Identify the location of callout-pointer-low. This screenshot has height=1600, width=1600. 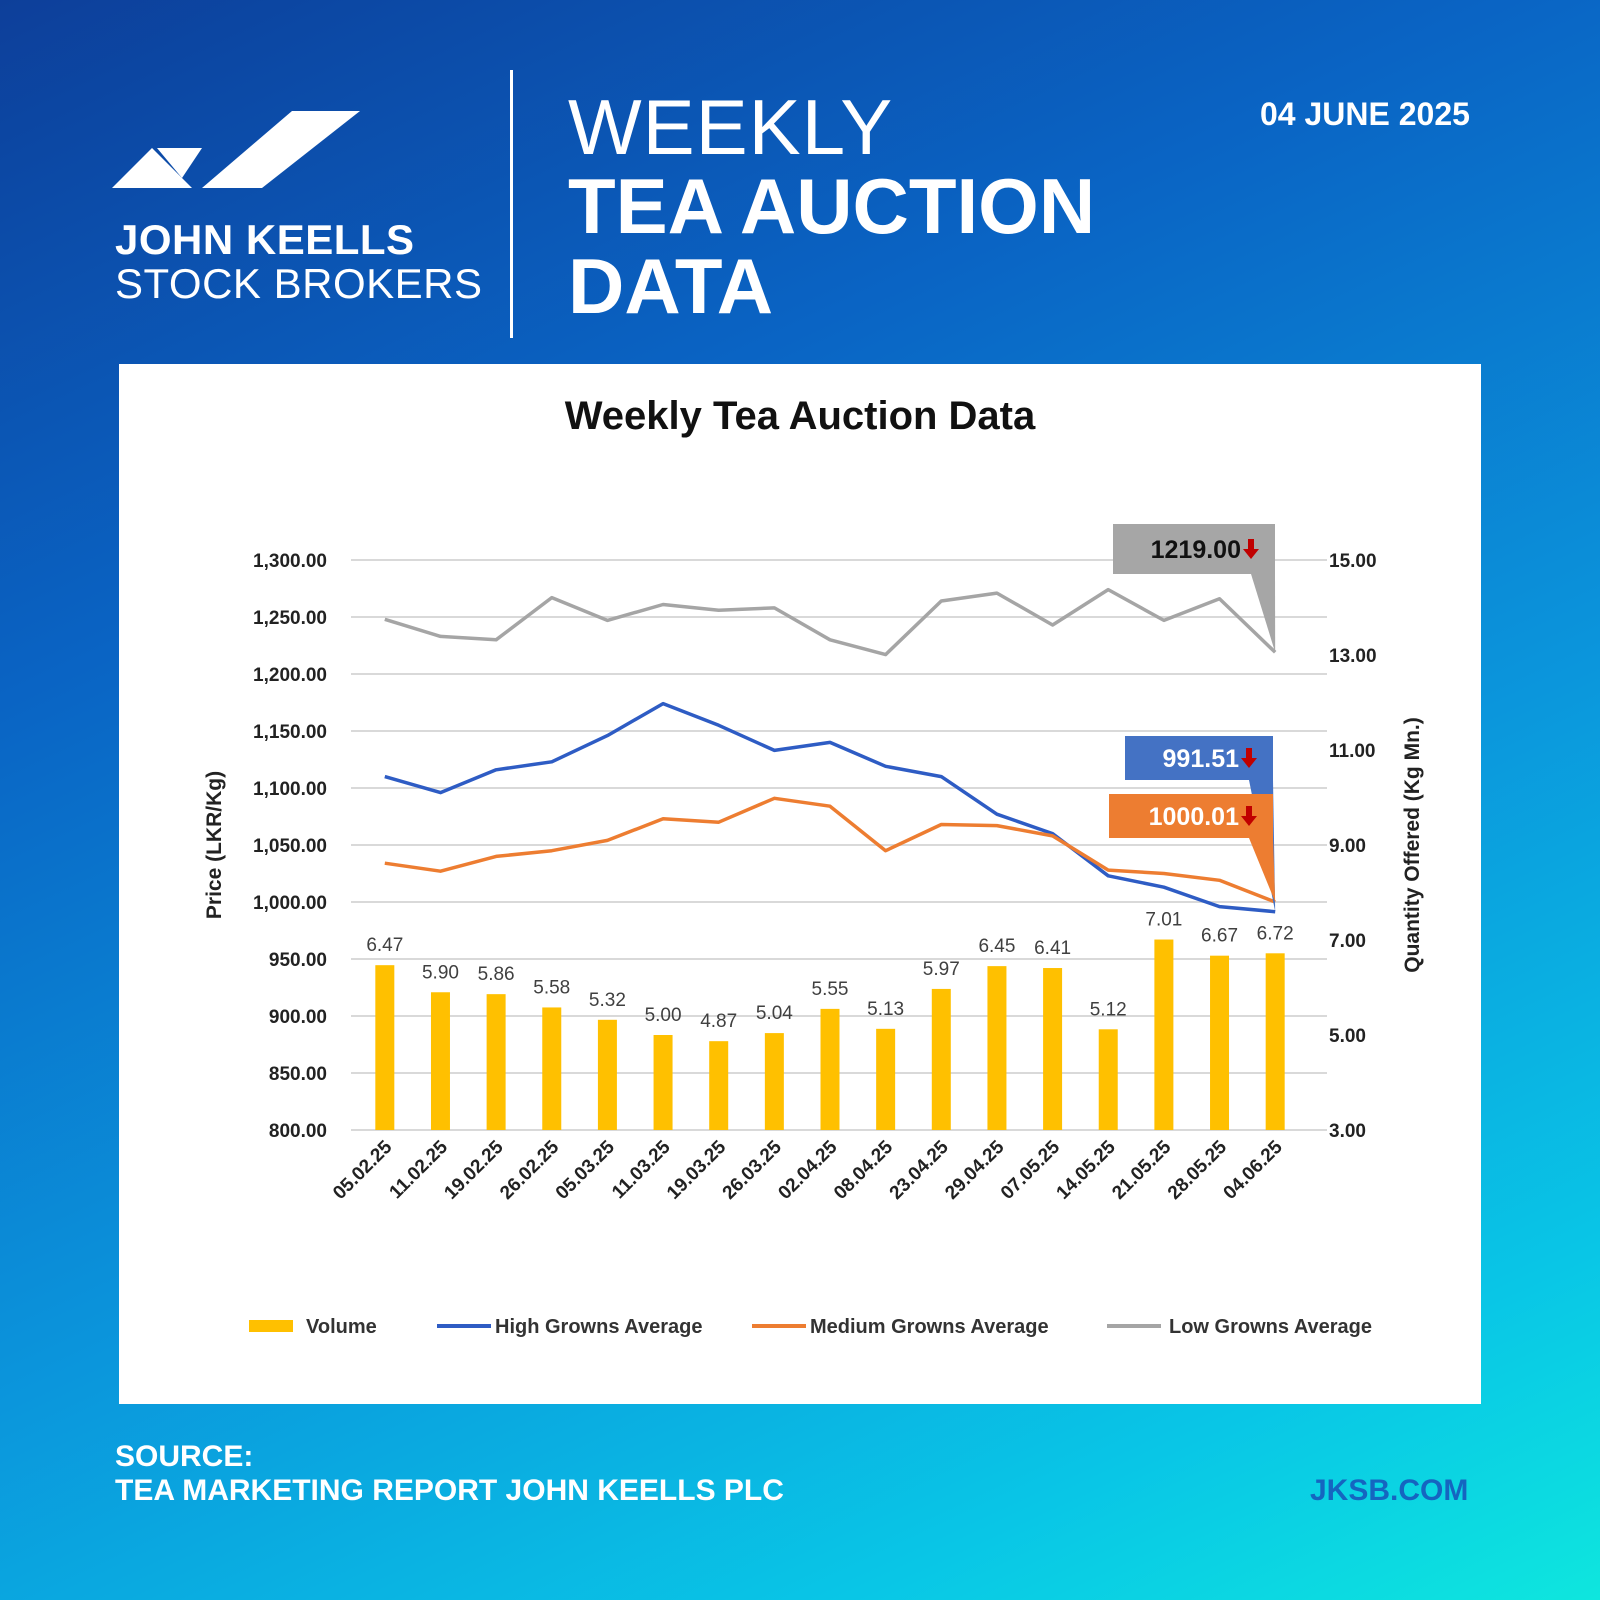
(1263, 613).